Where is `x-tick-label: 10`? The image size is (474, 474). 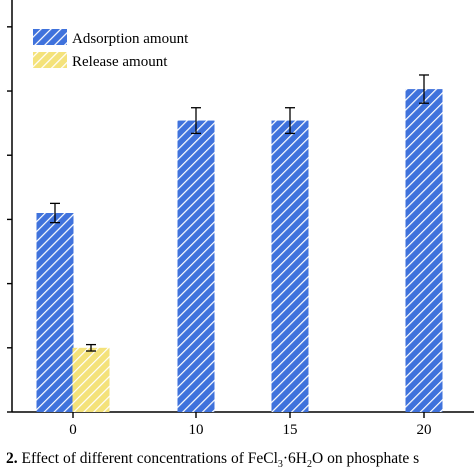
x-tick-label: 10 is located at coordinates (196, 430).